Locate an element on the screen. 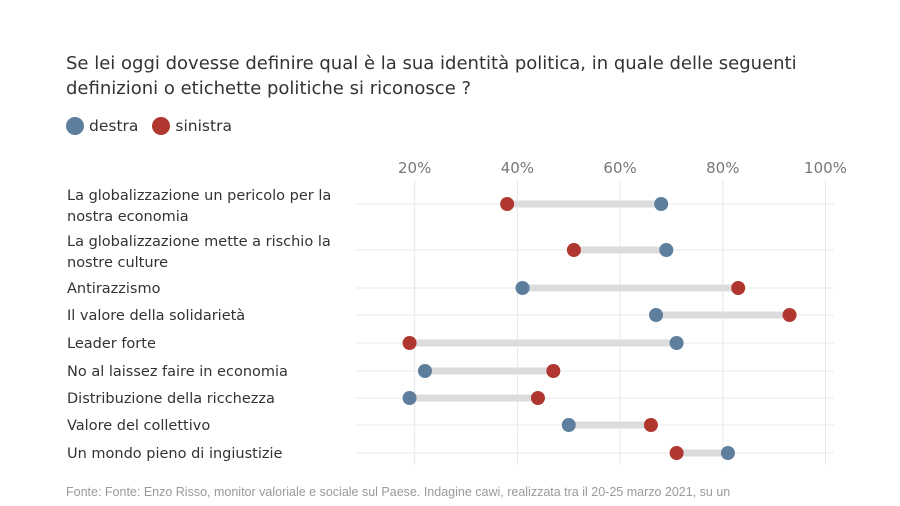  category-label: nostra economia is located at coordinates (128, 217).